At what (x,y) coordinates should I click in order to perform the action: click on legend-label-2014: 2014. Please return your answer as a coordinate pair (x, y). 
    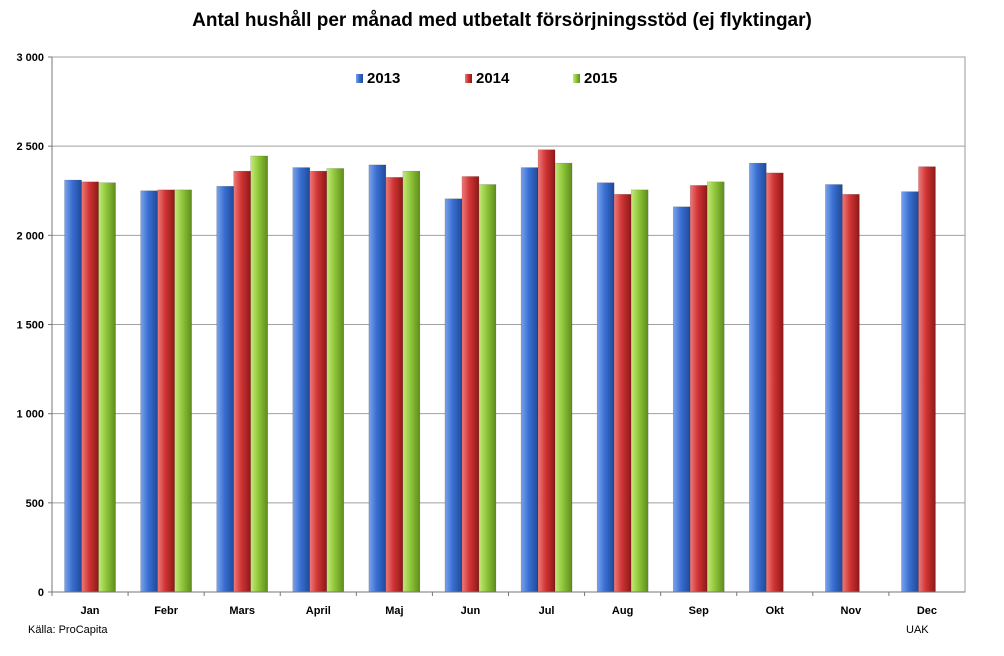
    Looking at the image, I should click on (493, 78).